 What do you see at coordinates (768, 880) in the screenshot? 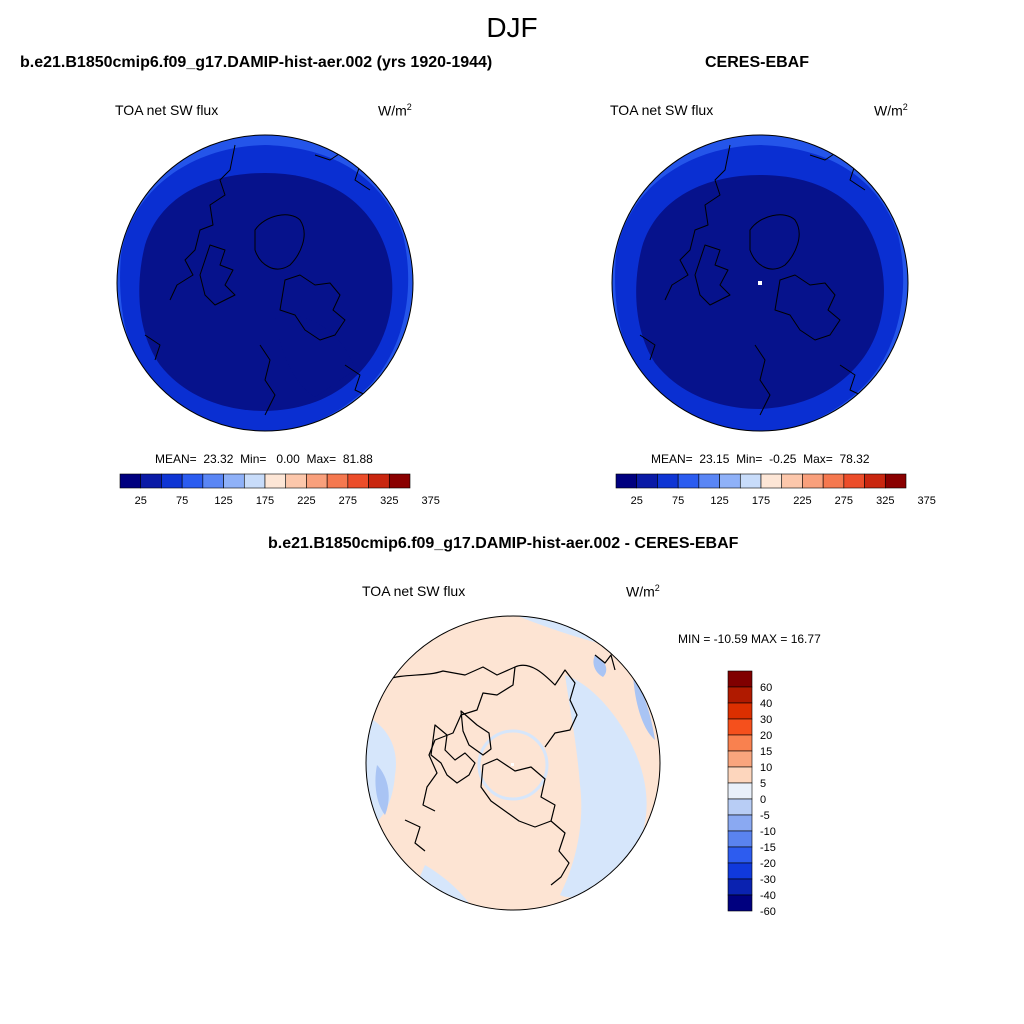
I see `colorbar-tick-label: -30` at bounding box center [768, 880].